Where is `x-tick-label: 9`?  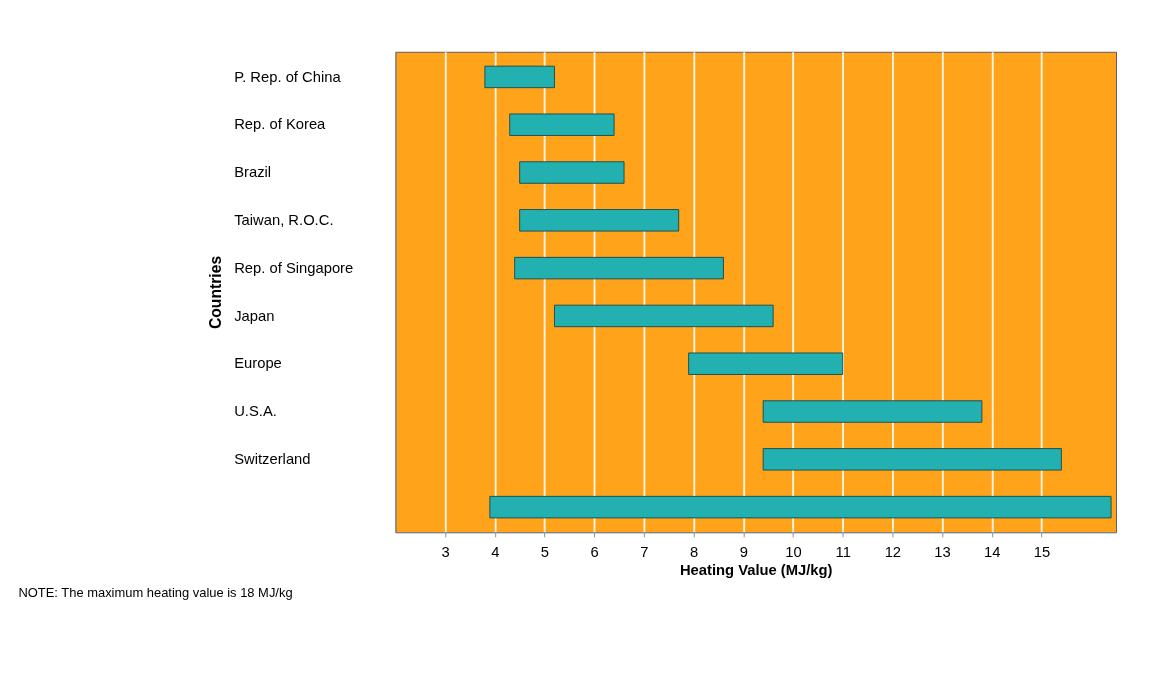
x-tick-label: 9 is located at coordinates (743, 551).